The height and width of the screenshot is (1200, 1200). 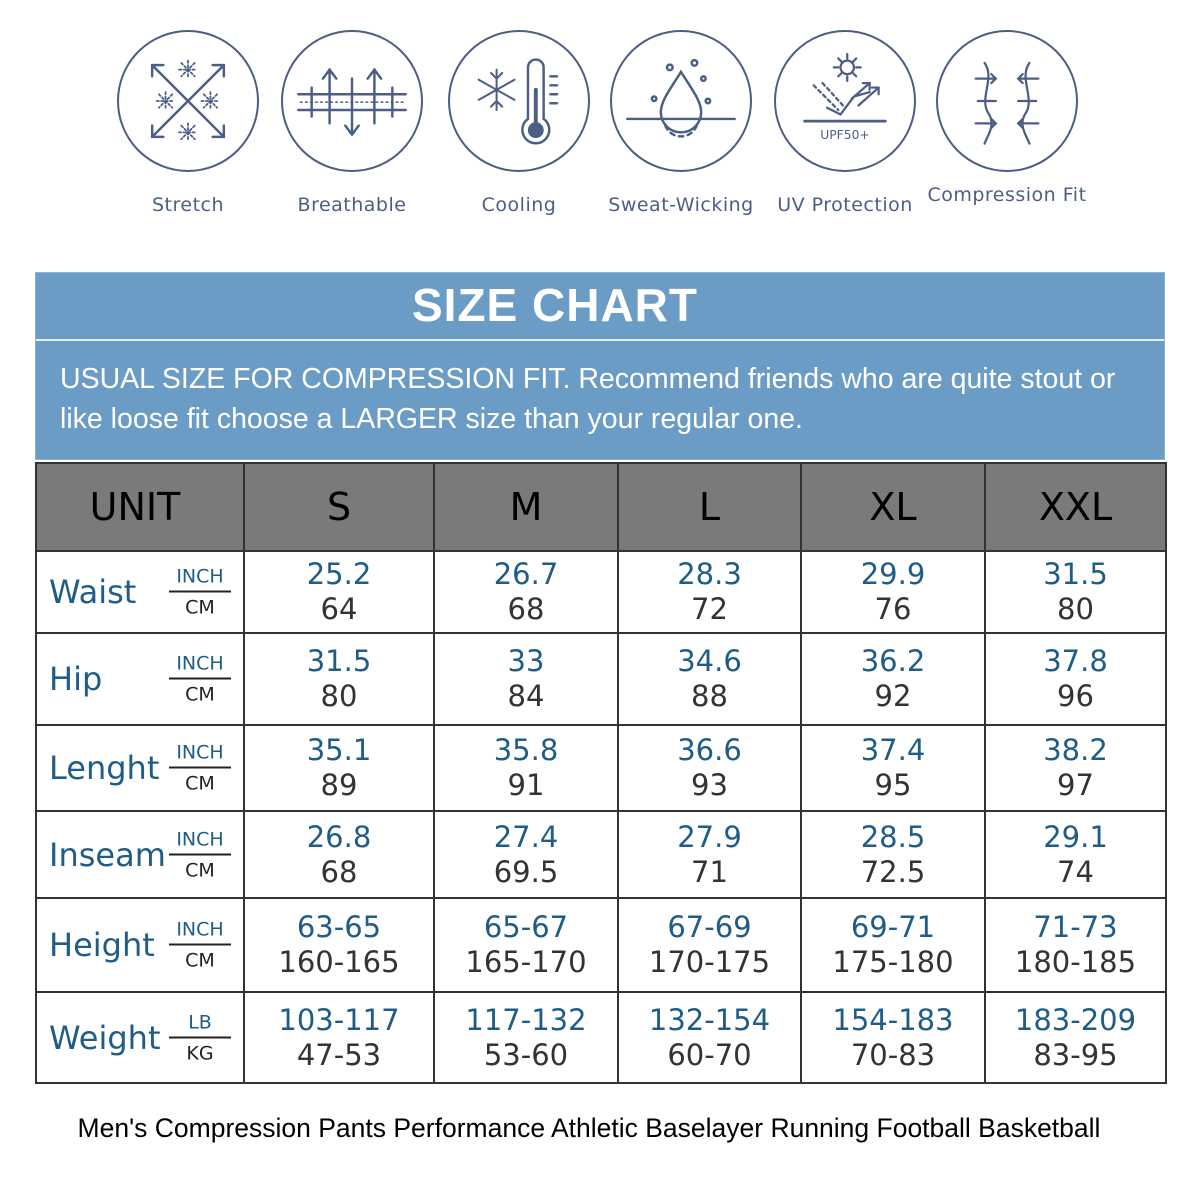 I want to click on row-label-cell: Height INCH CM, so click(x=140, y=945).